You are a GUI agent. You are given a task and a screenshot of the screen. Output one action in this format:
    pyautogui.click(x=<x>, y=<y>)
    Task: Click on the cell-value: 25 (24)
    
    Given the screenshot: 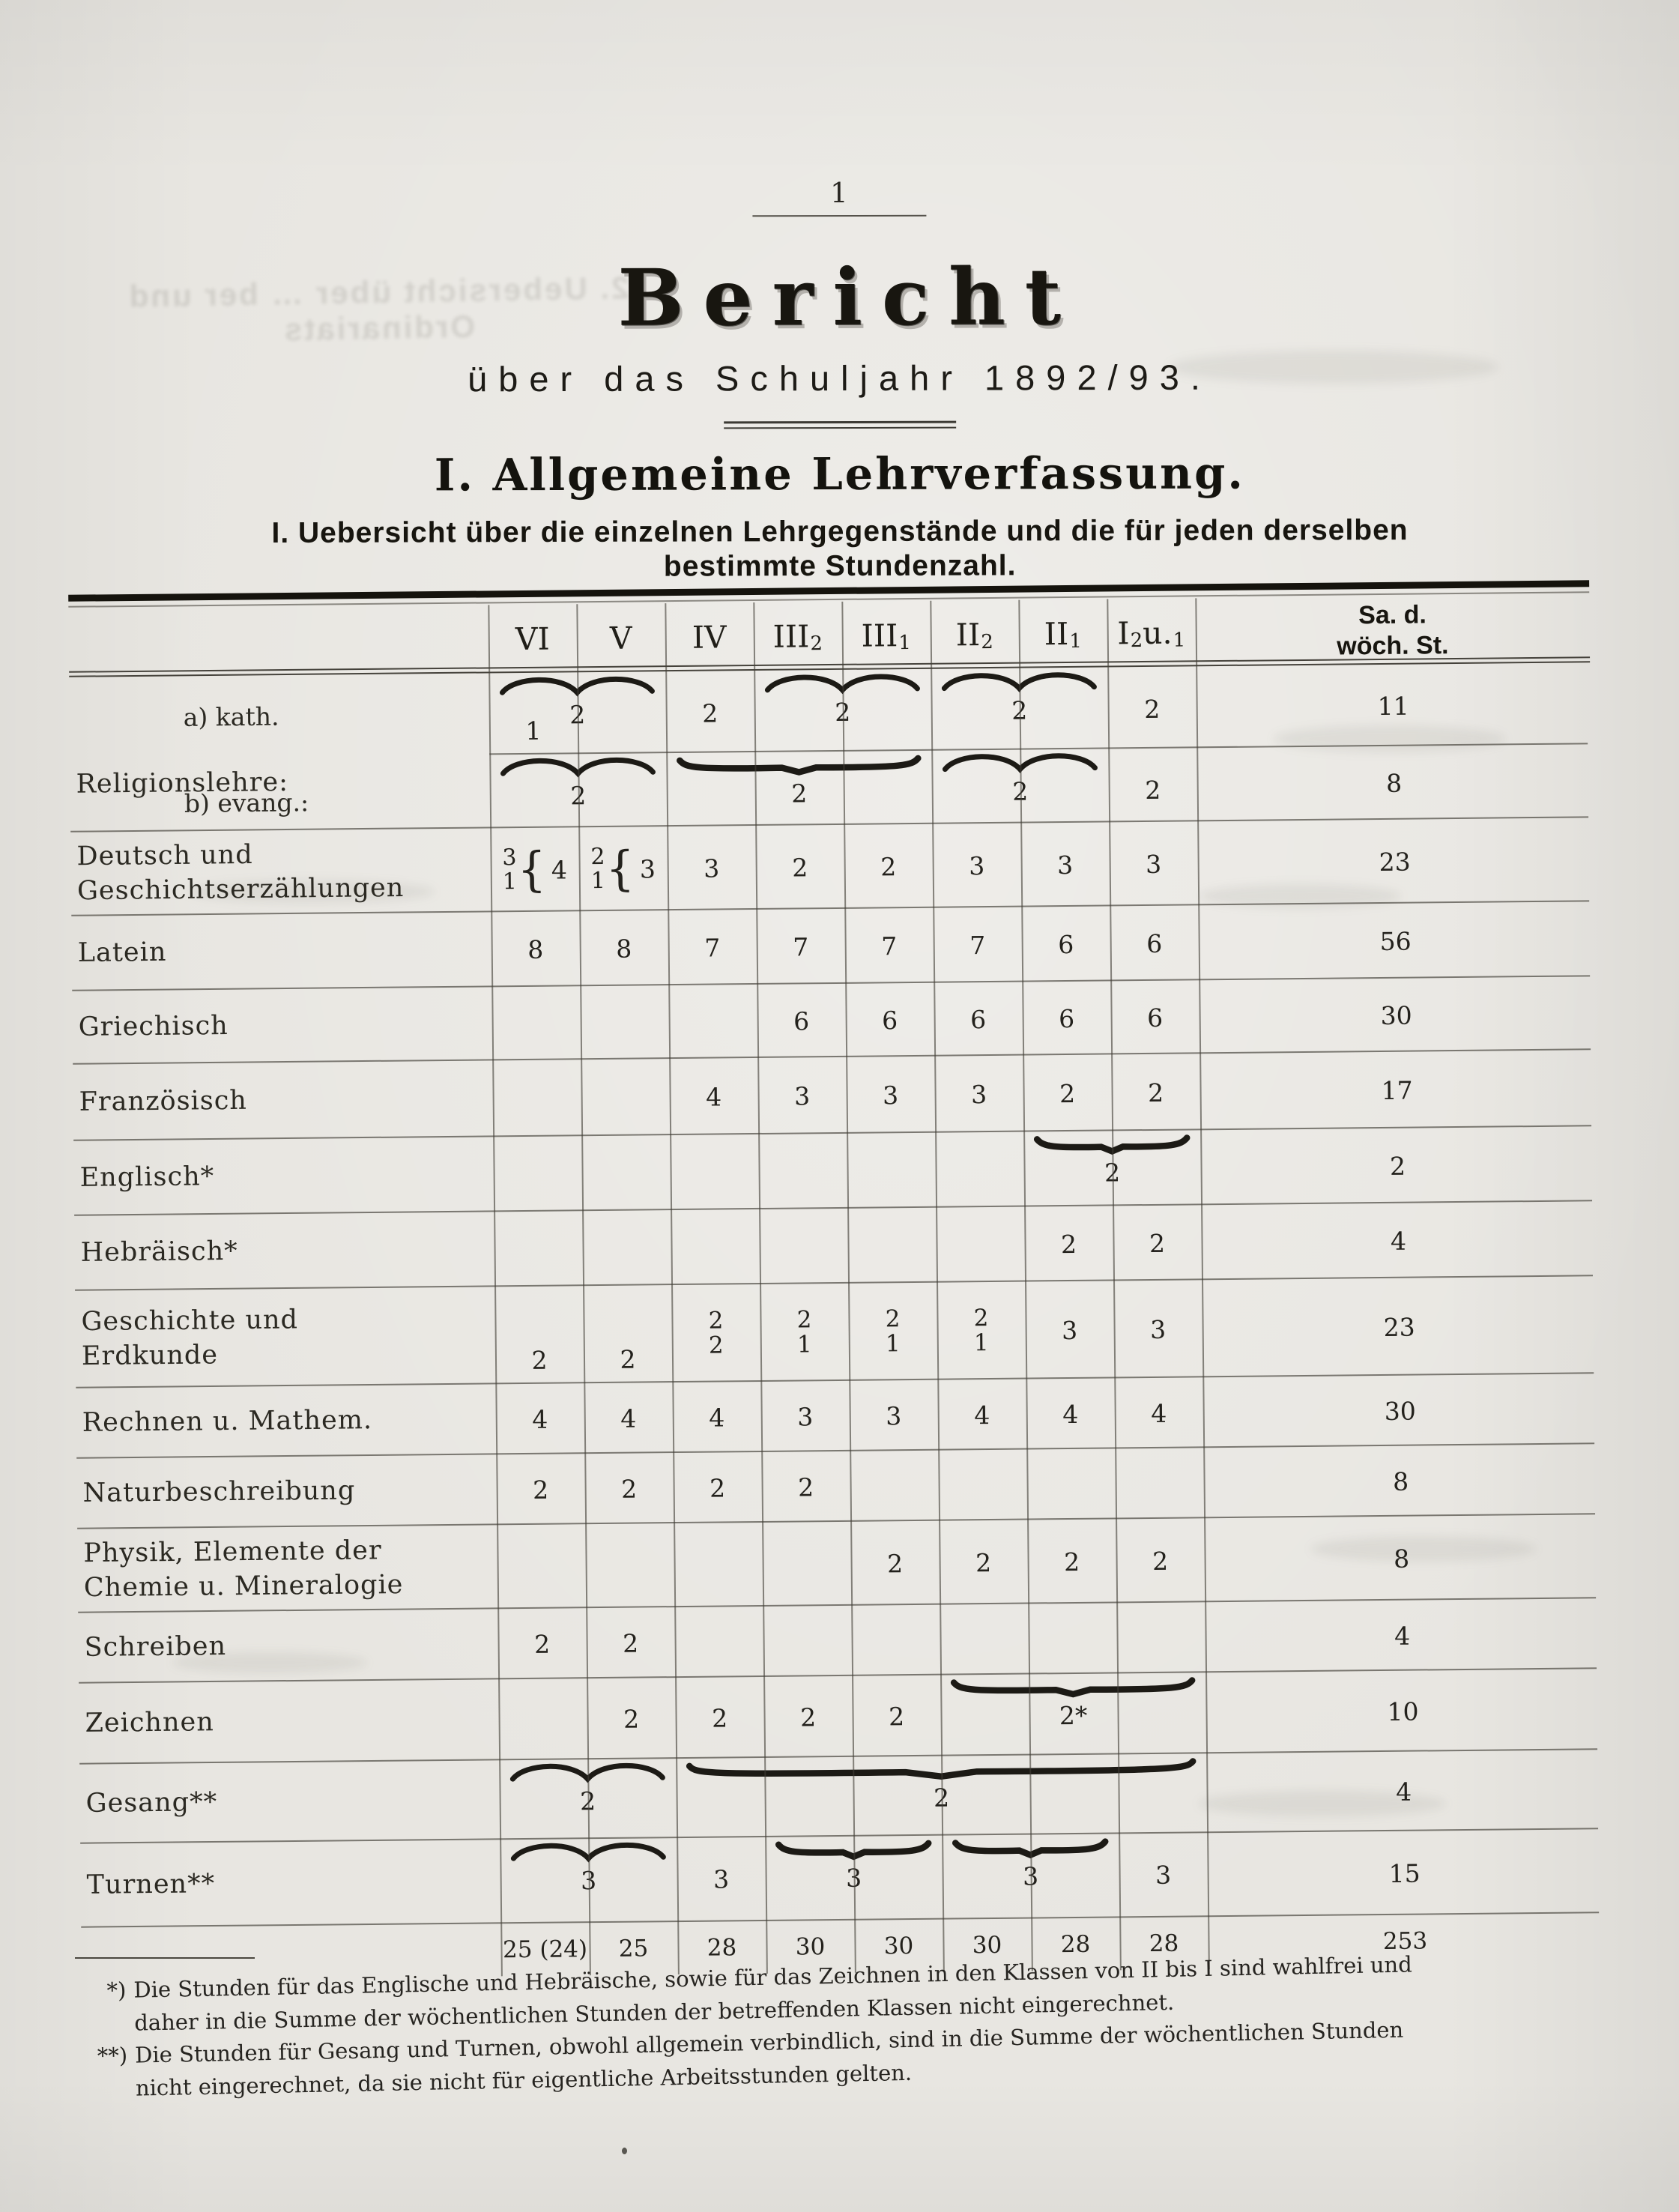 What is the action you would take?
    pyautogui.click(x=545, y=1950)
    